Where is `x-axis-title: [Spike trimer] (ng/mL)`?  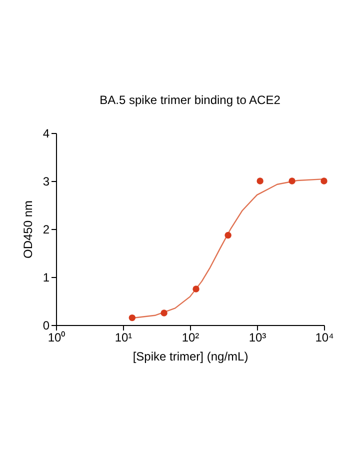
x-axis-title: [Spike trimer] (ng/mL) is located at coordinates (190, 357).